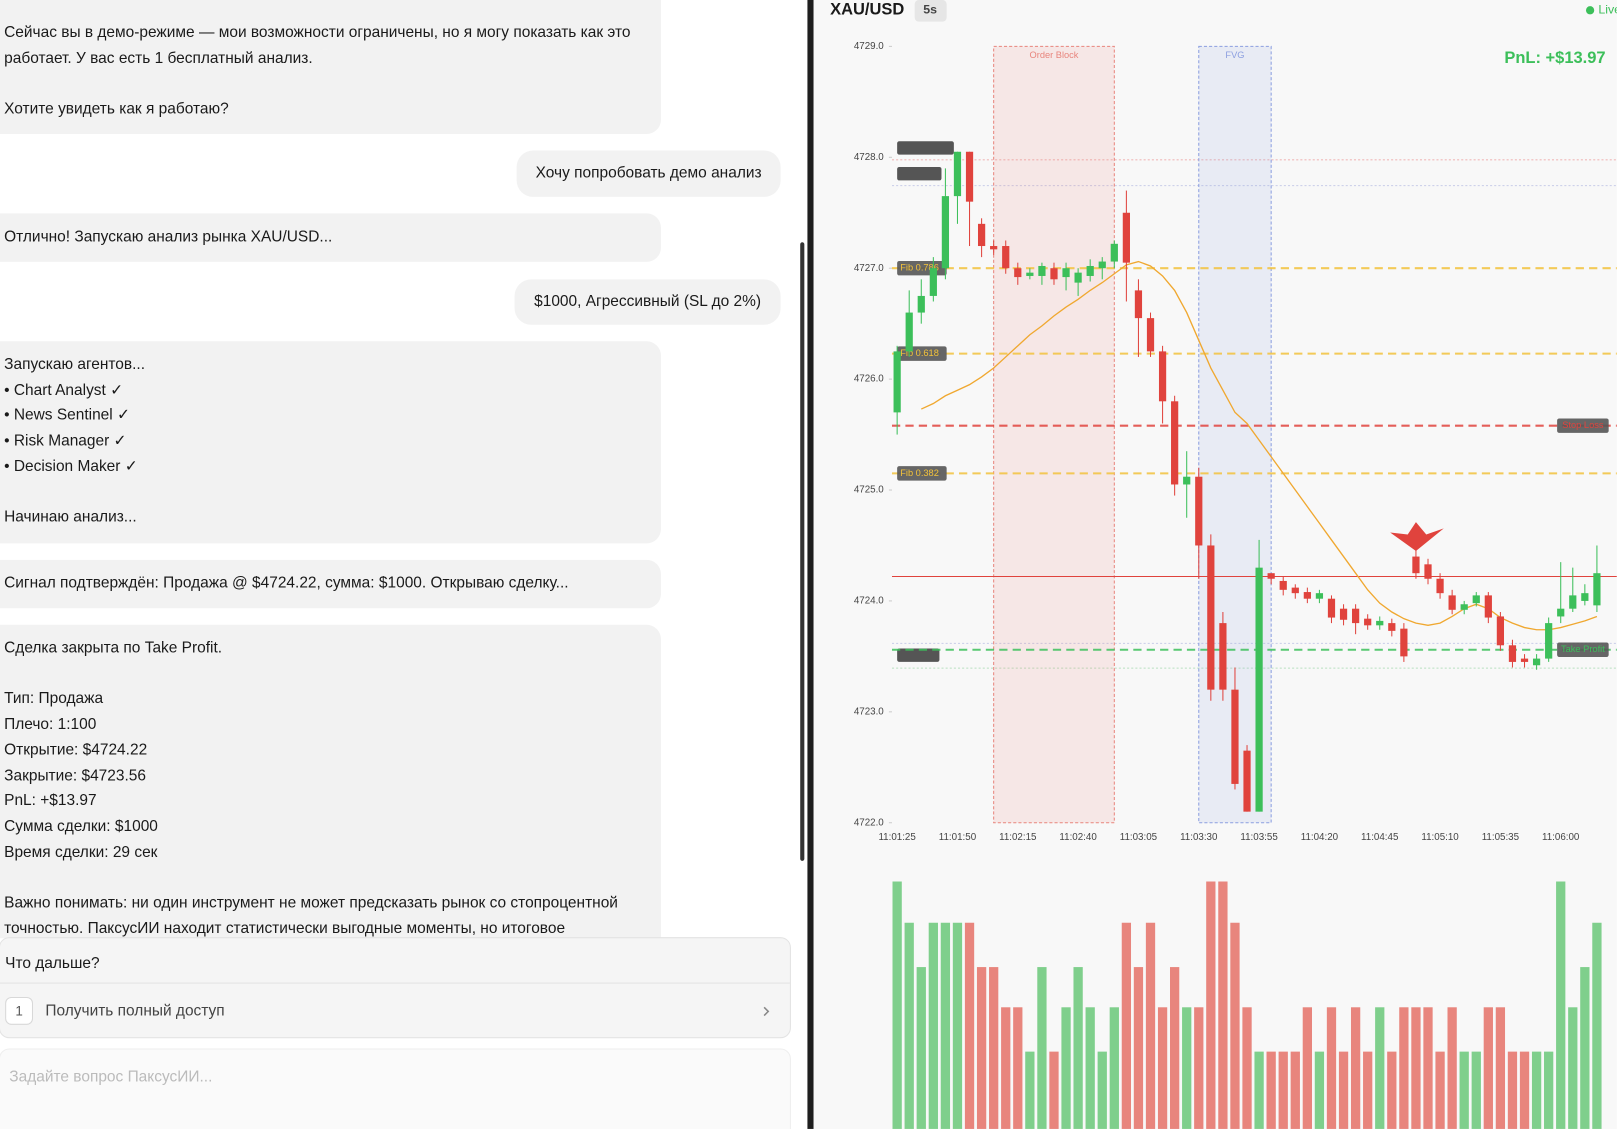  I want to click on y-tick-label: 4723.0, so click(869, 711).